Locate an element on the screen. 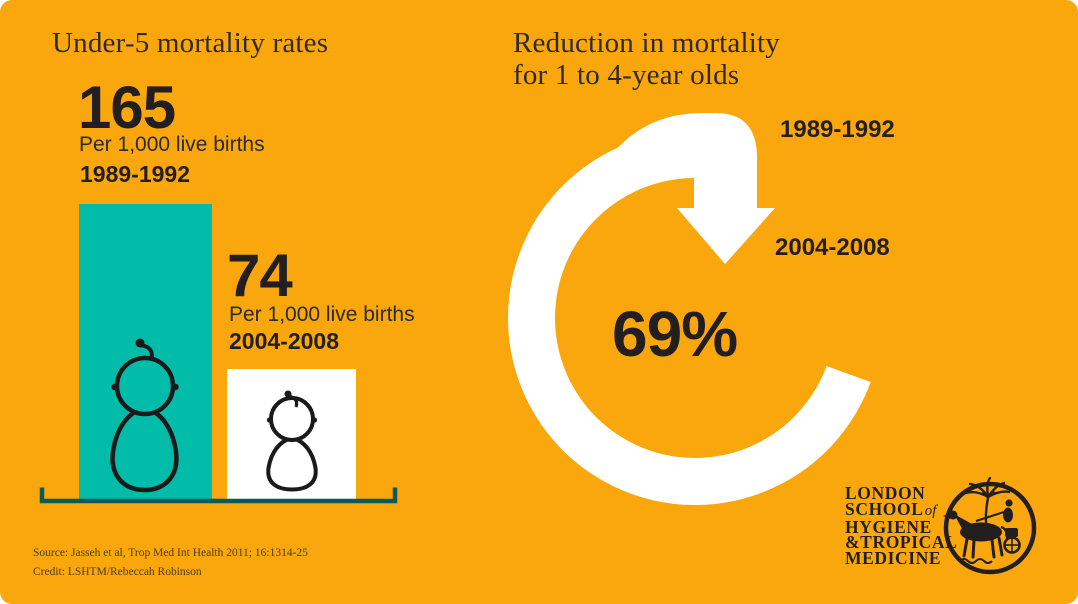 The width and height of the screenshot is (1078, 604). unit-1989: Per 1,000 live births is located at coordinates (172, 144).